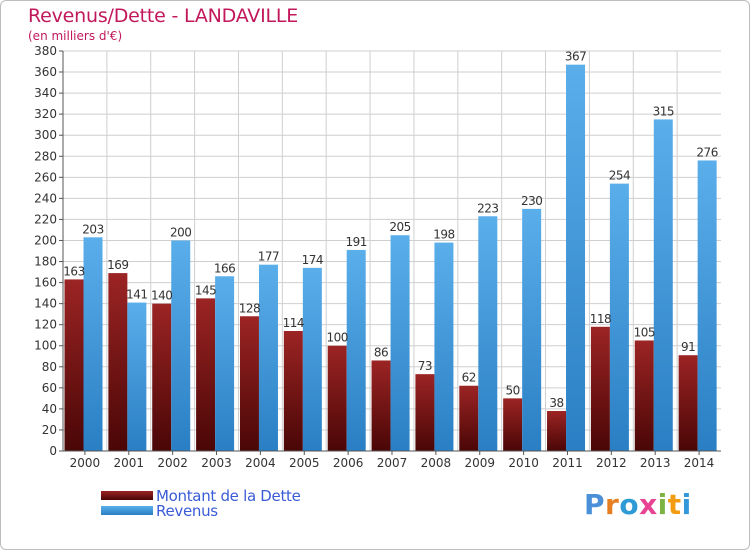  What do you see at coordinates (49, 367) in the screenshot?
I see `y-tick-label: 80` at bounding box center [49, 367].